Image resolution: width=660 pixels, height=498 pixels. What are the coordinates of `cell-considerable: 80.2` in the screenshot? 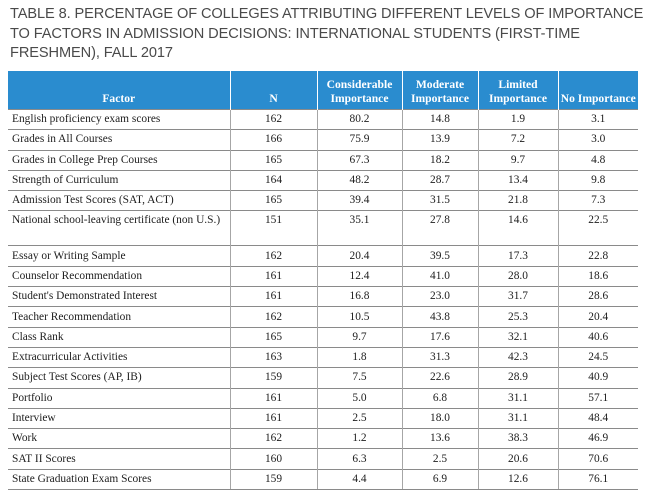 It's located at (359, 119).